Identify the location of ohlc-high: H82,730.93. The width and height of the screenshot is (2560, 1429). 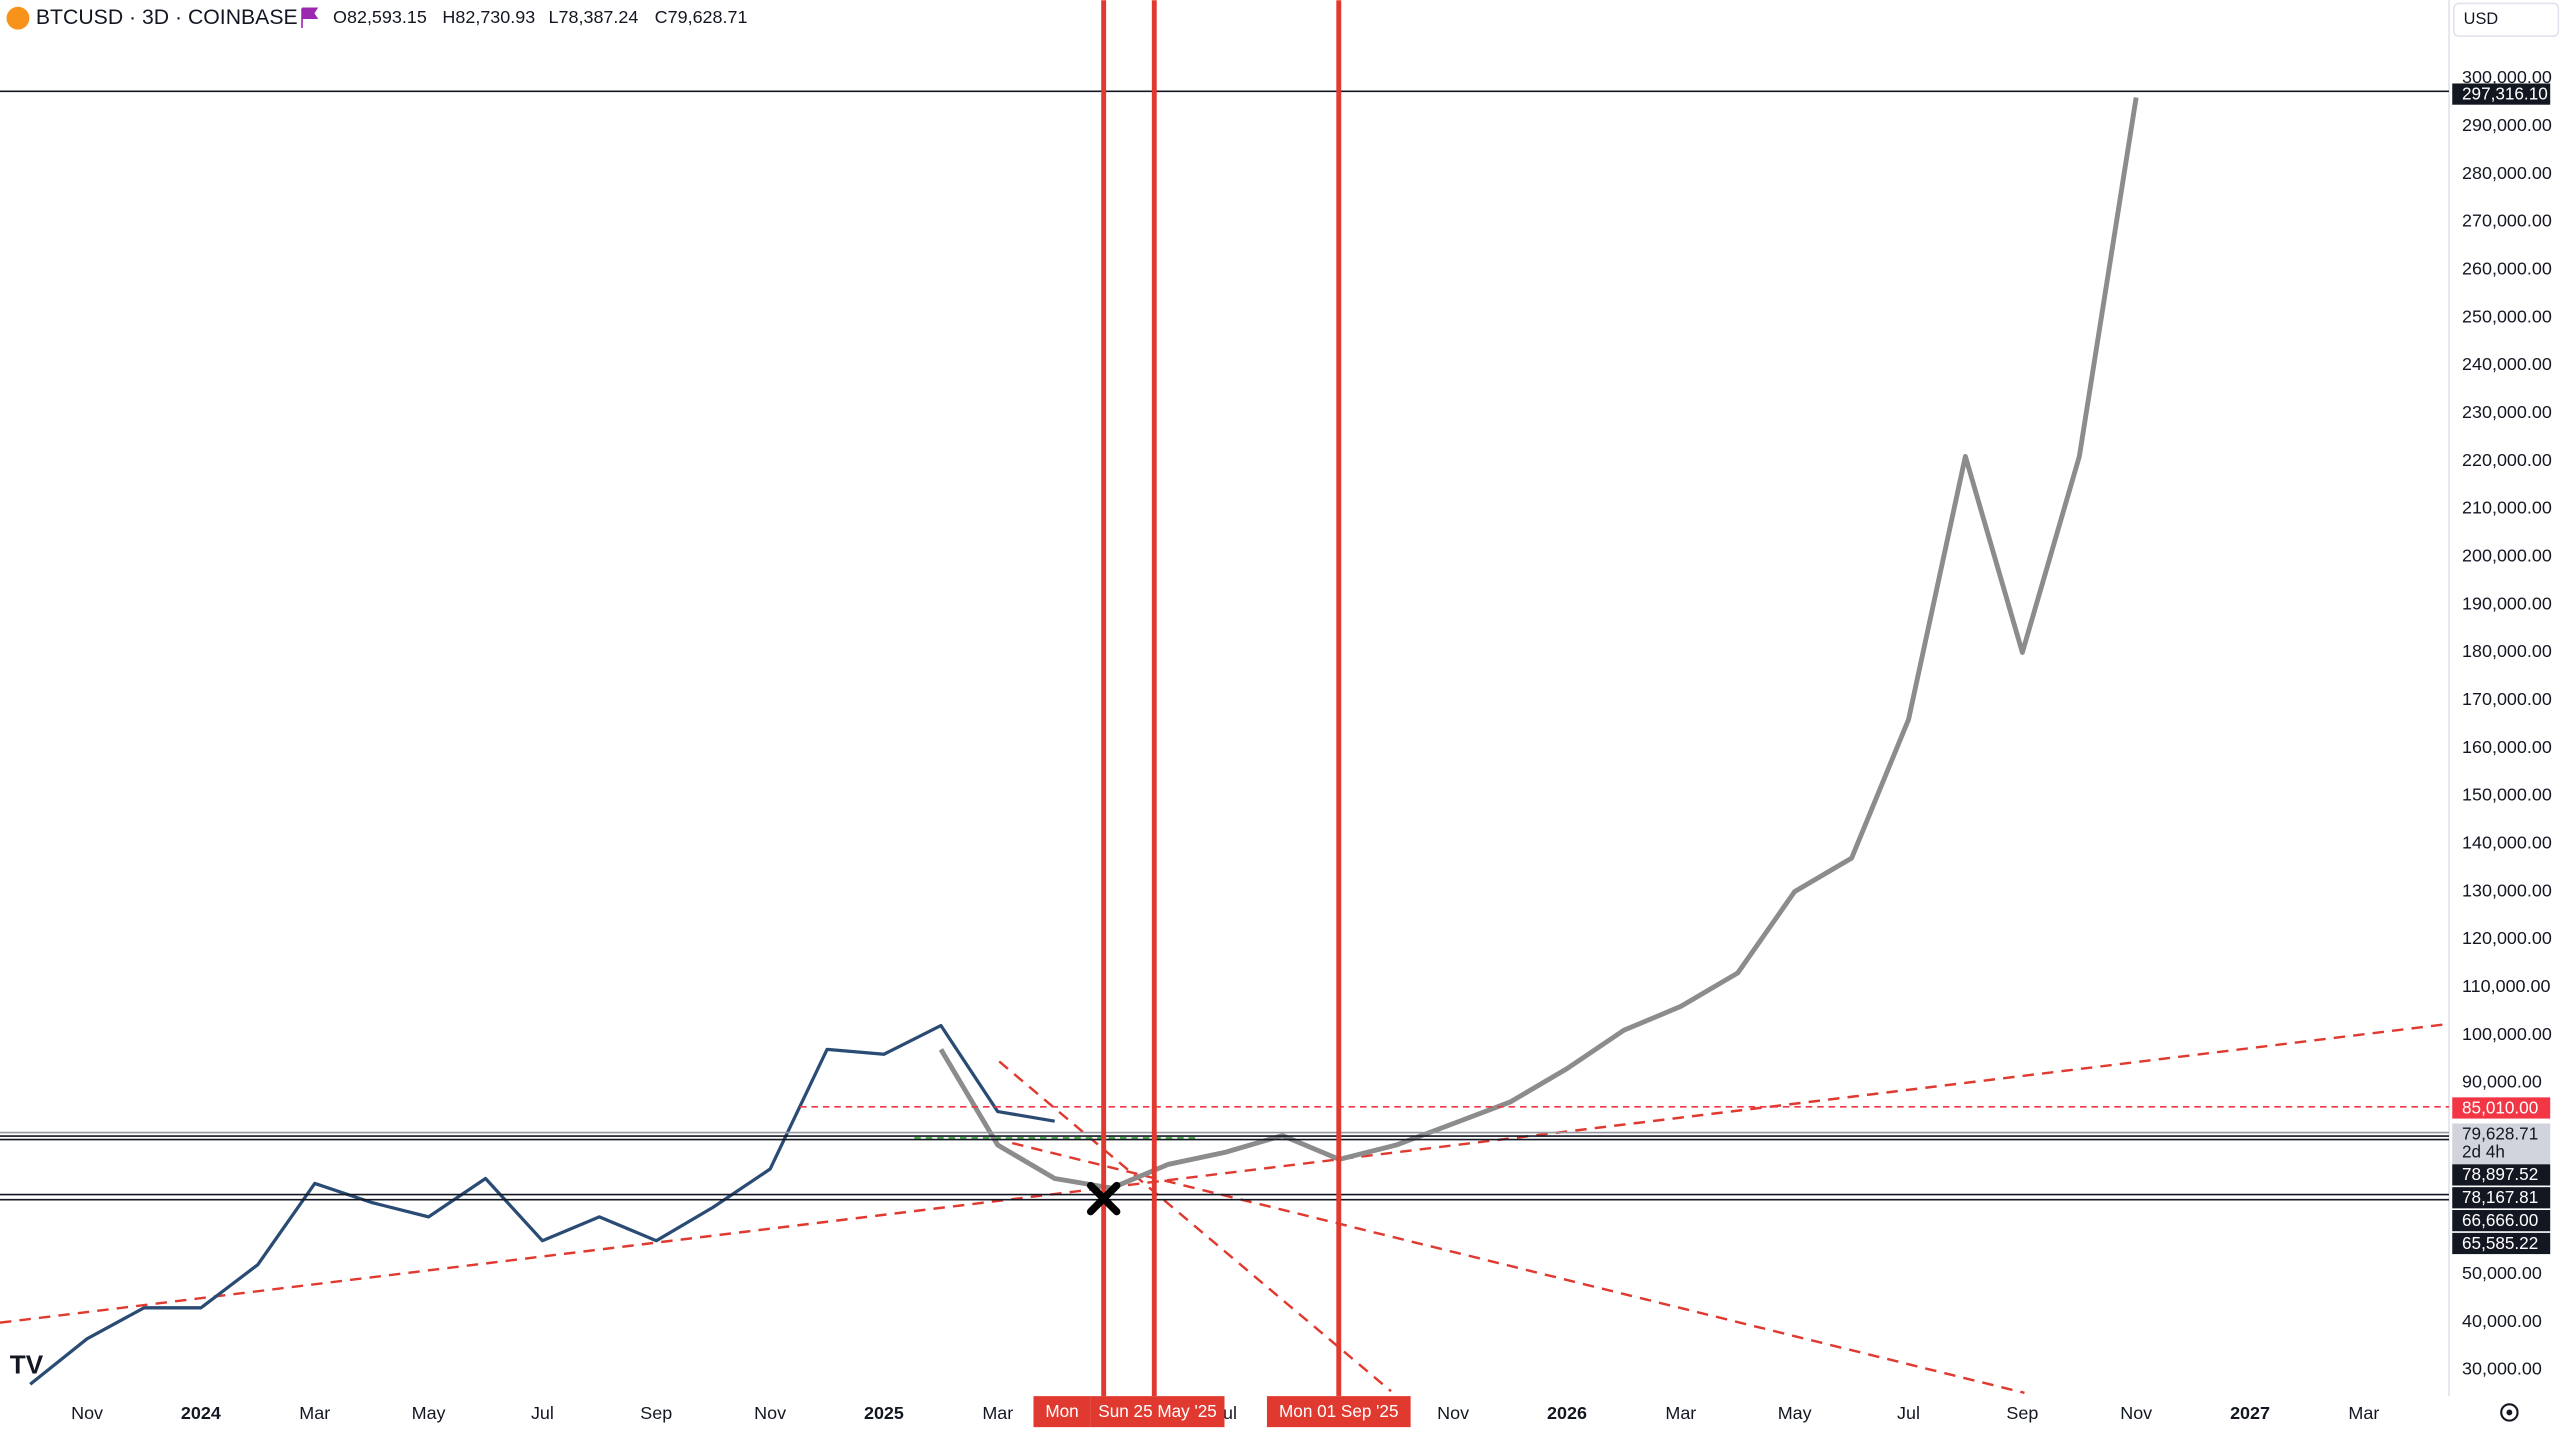
(488, 17).